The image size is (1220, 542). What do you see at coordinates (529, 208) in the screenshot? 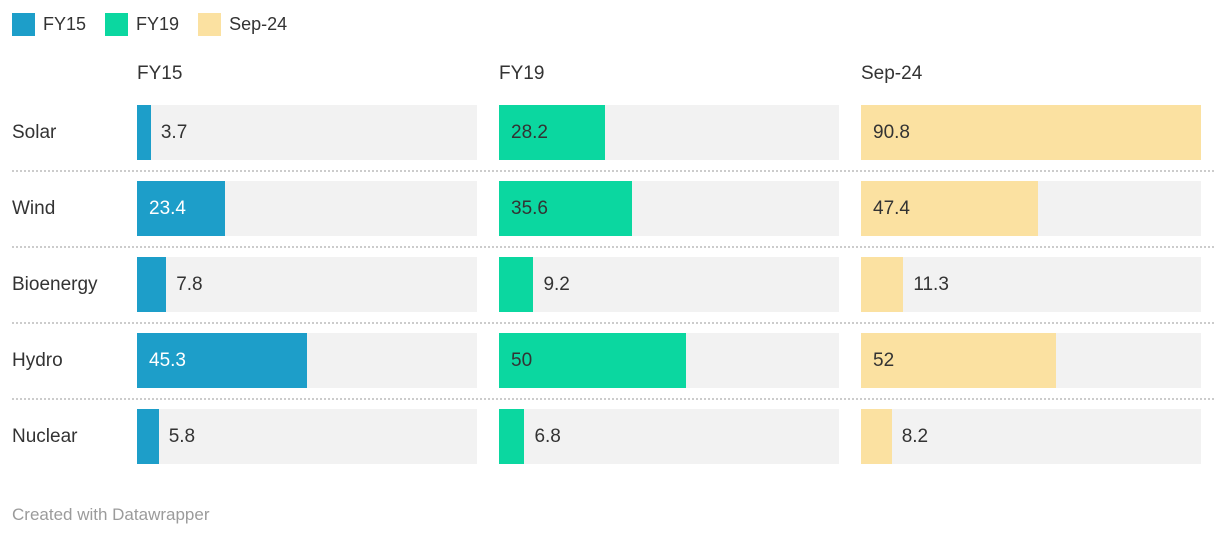
I see `bar-value-label: 35.6` at bounding box center [529, 208].